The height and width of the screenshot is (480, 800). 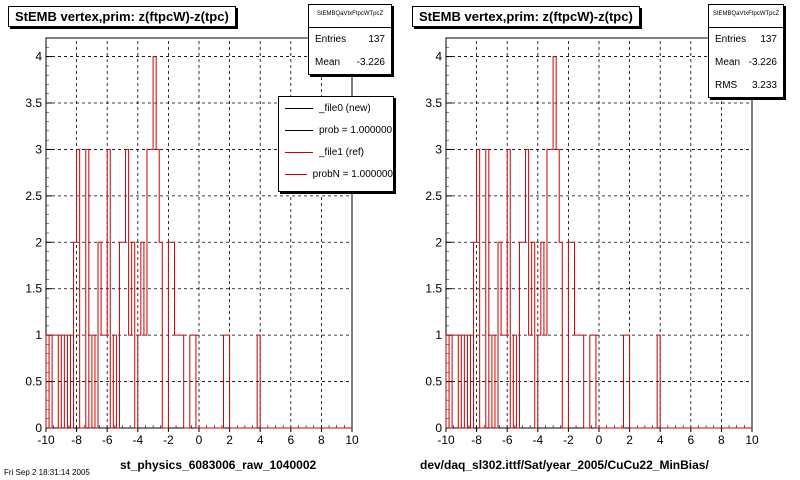 What do you see at coordinates (122, 16) in the screenshot?
I see `chart-title-left: StEMB vertex,prim: z(ftpcW)-z(tpc)` at bounding box center [122, 16].